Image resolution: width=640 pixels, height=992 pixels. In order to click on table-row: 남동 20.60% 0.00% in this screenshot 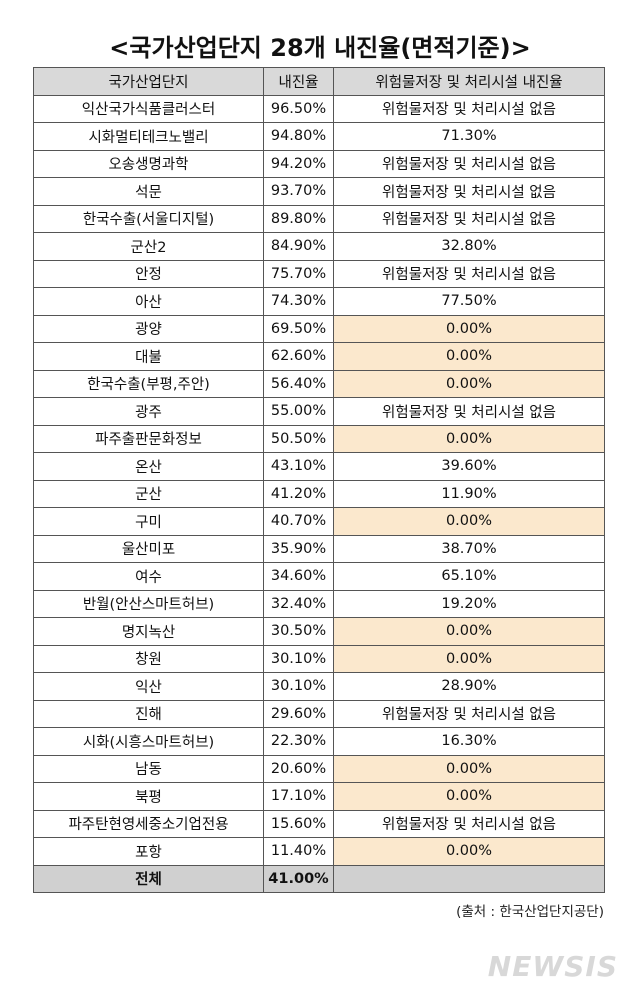, I will do `click(319, 768)`.